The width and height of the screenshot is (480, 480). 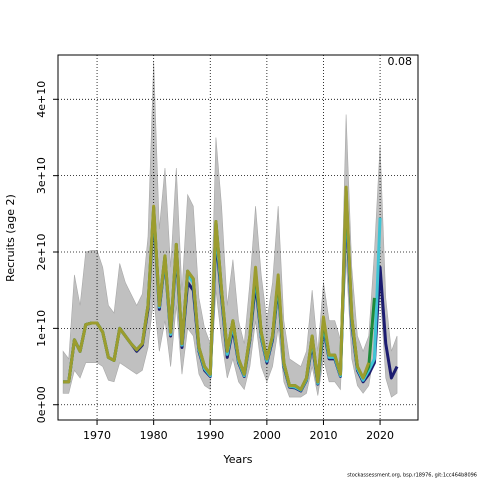 What do you see at coordinates (400, 61) in the screenshot?
I see `annotation: 0.08` at bounding box center [400, 61].